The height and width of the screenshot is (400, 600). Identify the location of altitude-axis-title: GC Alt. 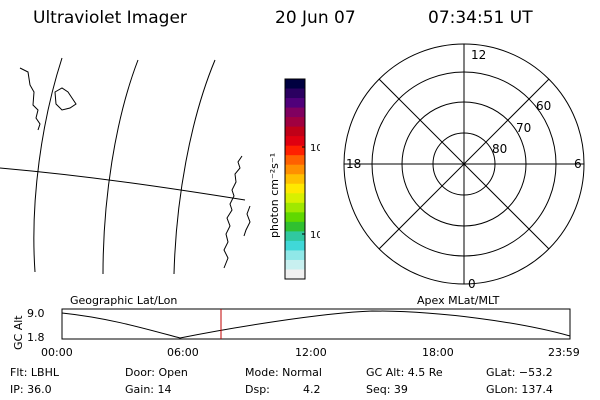
(18, 332).